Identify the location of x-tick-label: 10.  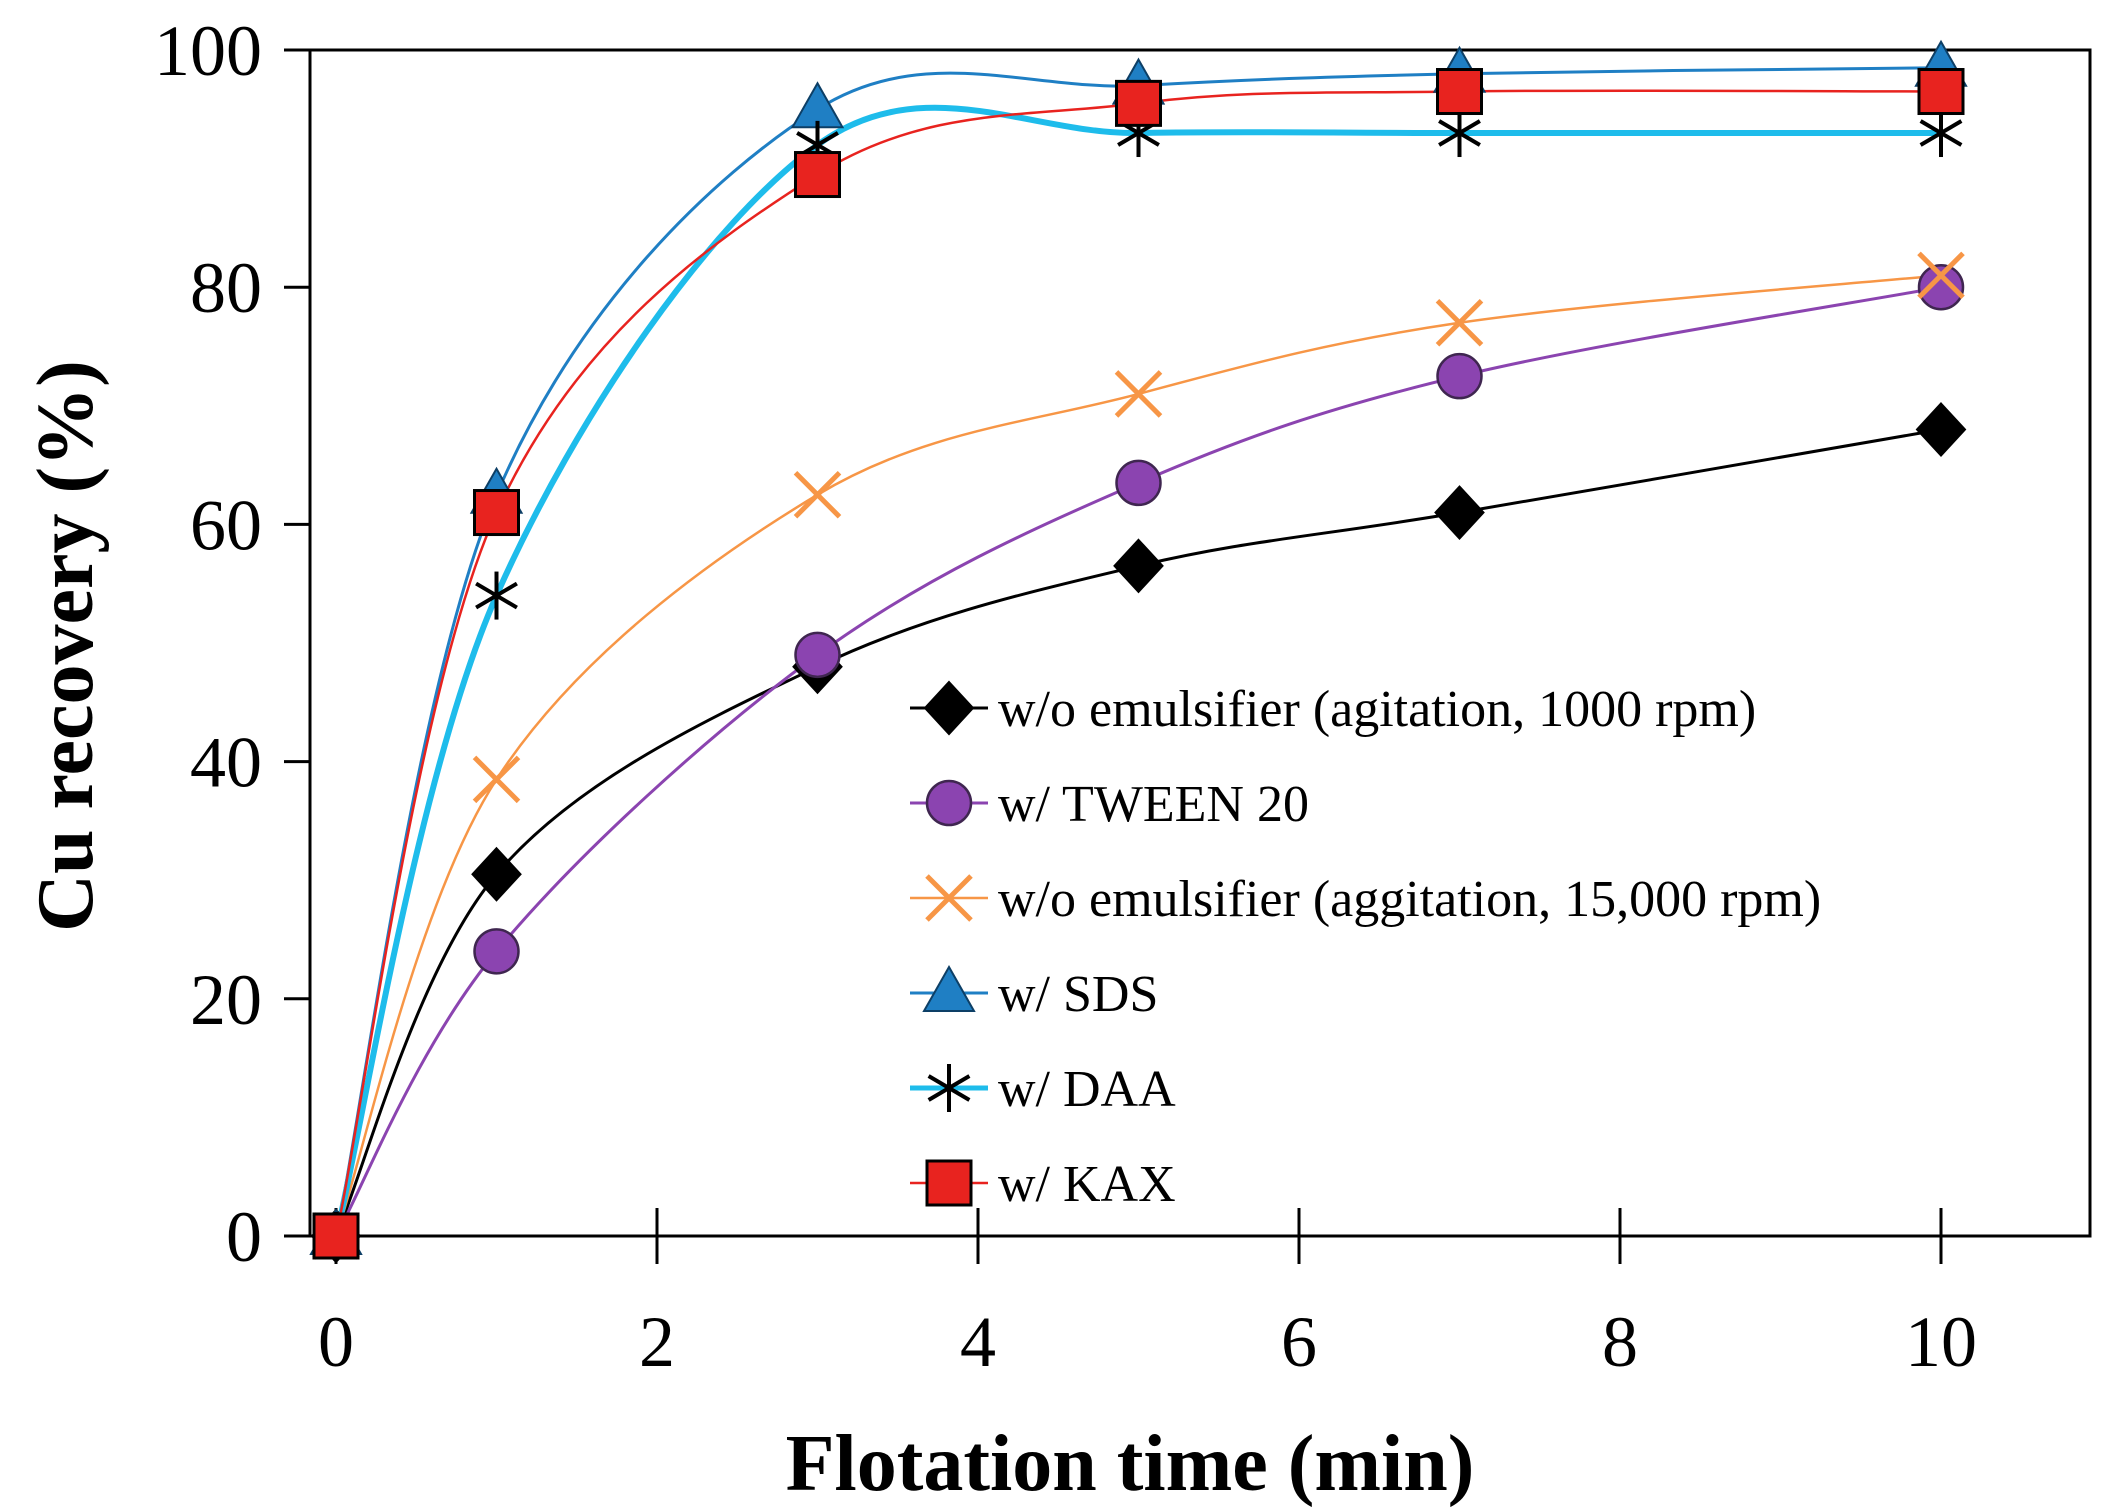
(1941, 1342).